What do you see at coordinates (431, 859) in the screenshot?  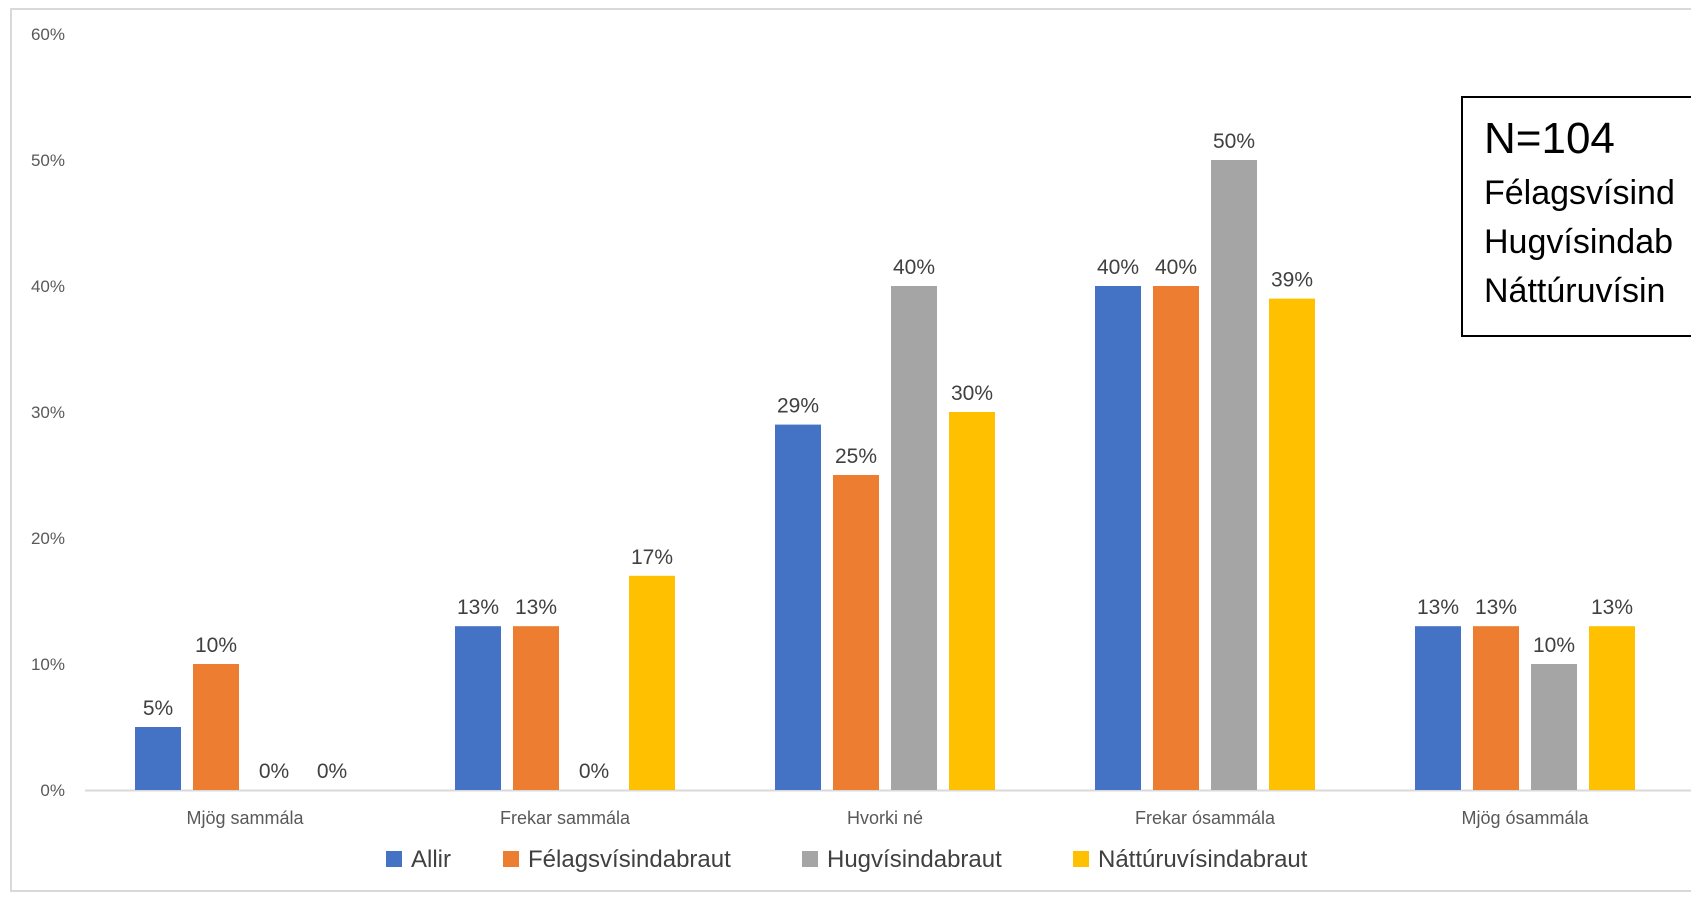 I see `legend-label: Allir` at bounding box center [431, 859].